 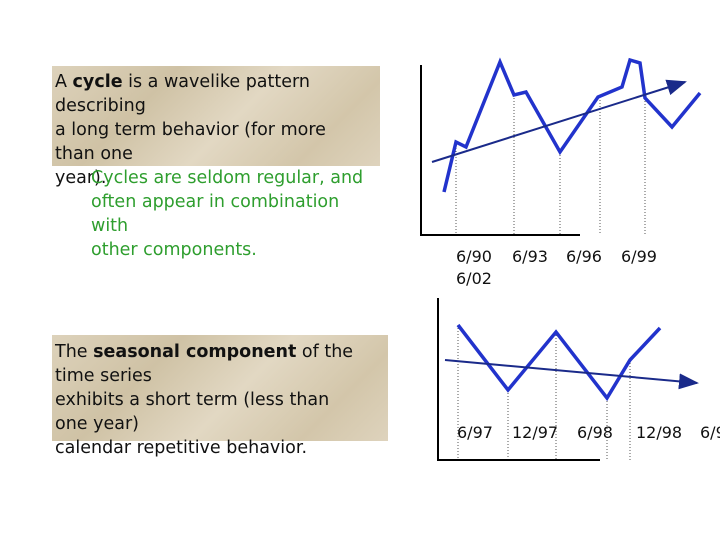 What do you see at coordinates (595, 432) in the screenshot?
I see `axis-label: 6/98` at bounding box center [595, 432].